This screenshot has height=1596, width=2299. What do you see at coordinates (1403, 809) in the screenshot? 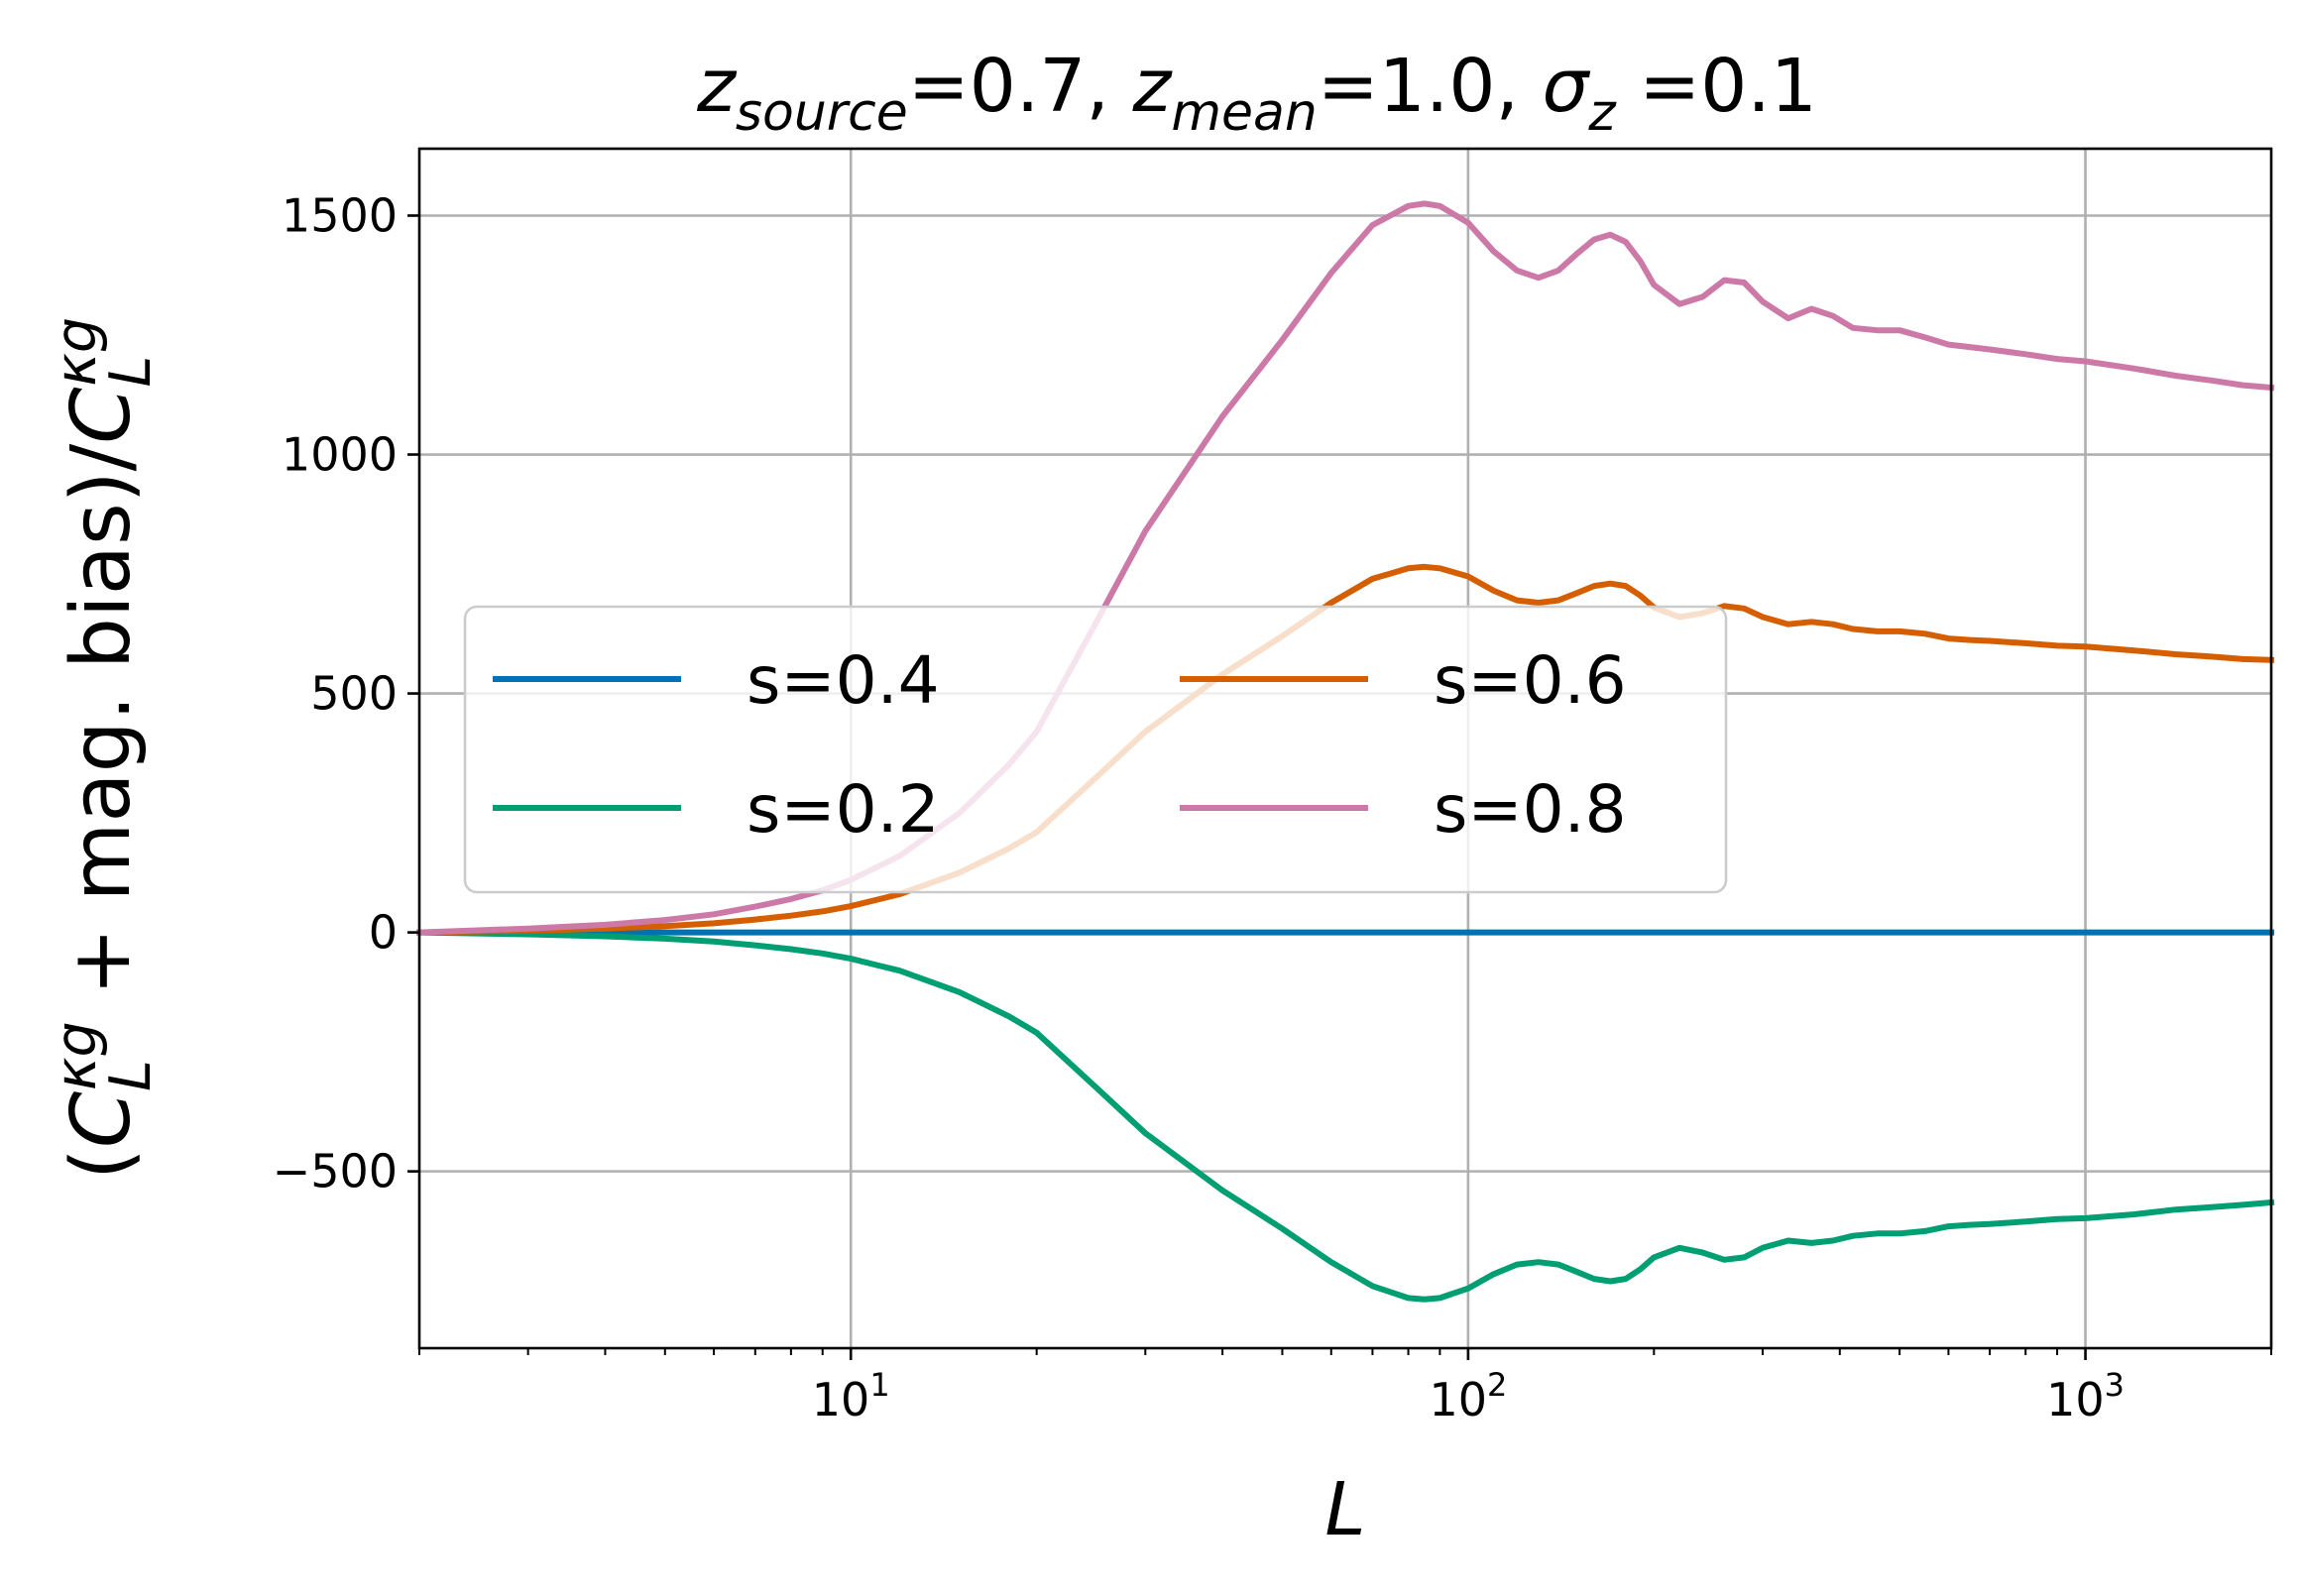
I see `legend-entry: s=0.8` at bounding box center [1403, 809].